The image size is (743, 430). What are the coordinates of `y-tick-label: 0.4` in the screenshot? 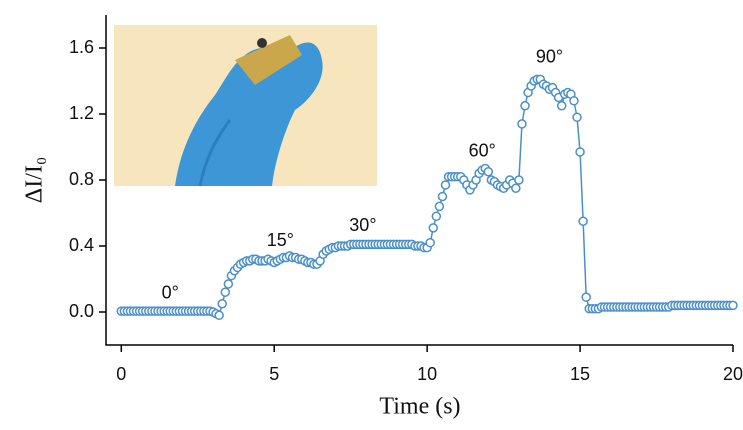 It's located at (81, 245).